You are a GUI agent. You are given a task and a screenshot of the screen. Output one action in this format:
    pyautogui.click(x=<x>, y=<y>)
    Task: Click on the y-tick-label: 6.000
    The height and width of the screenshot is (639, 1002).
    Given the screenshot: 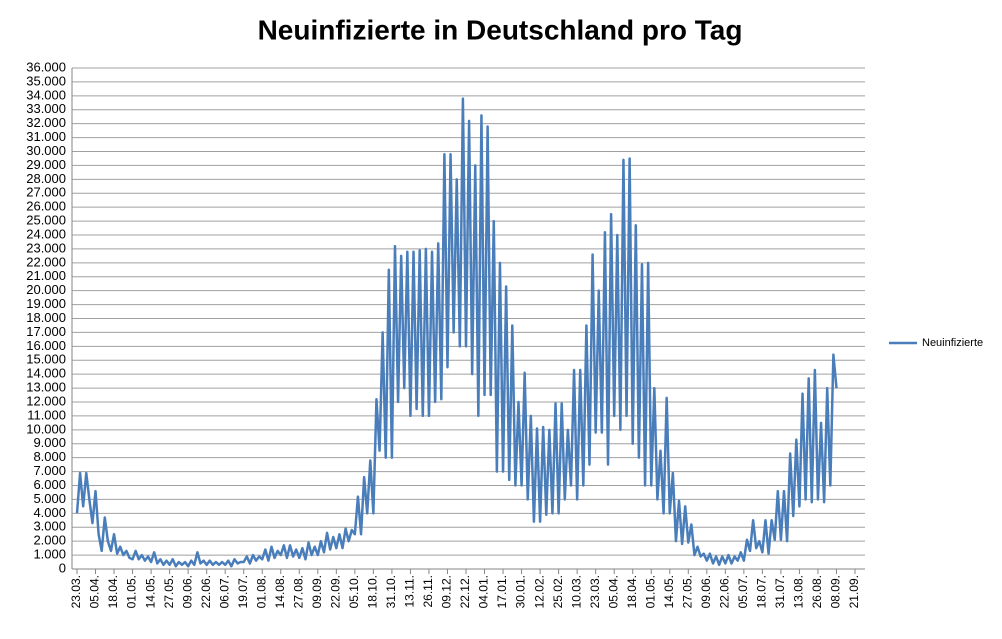 What is the action you would take?
    pyautogui.click(x=49, y=484)
    